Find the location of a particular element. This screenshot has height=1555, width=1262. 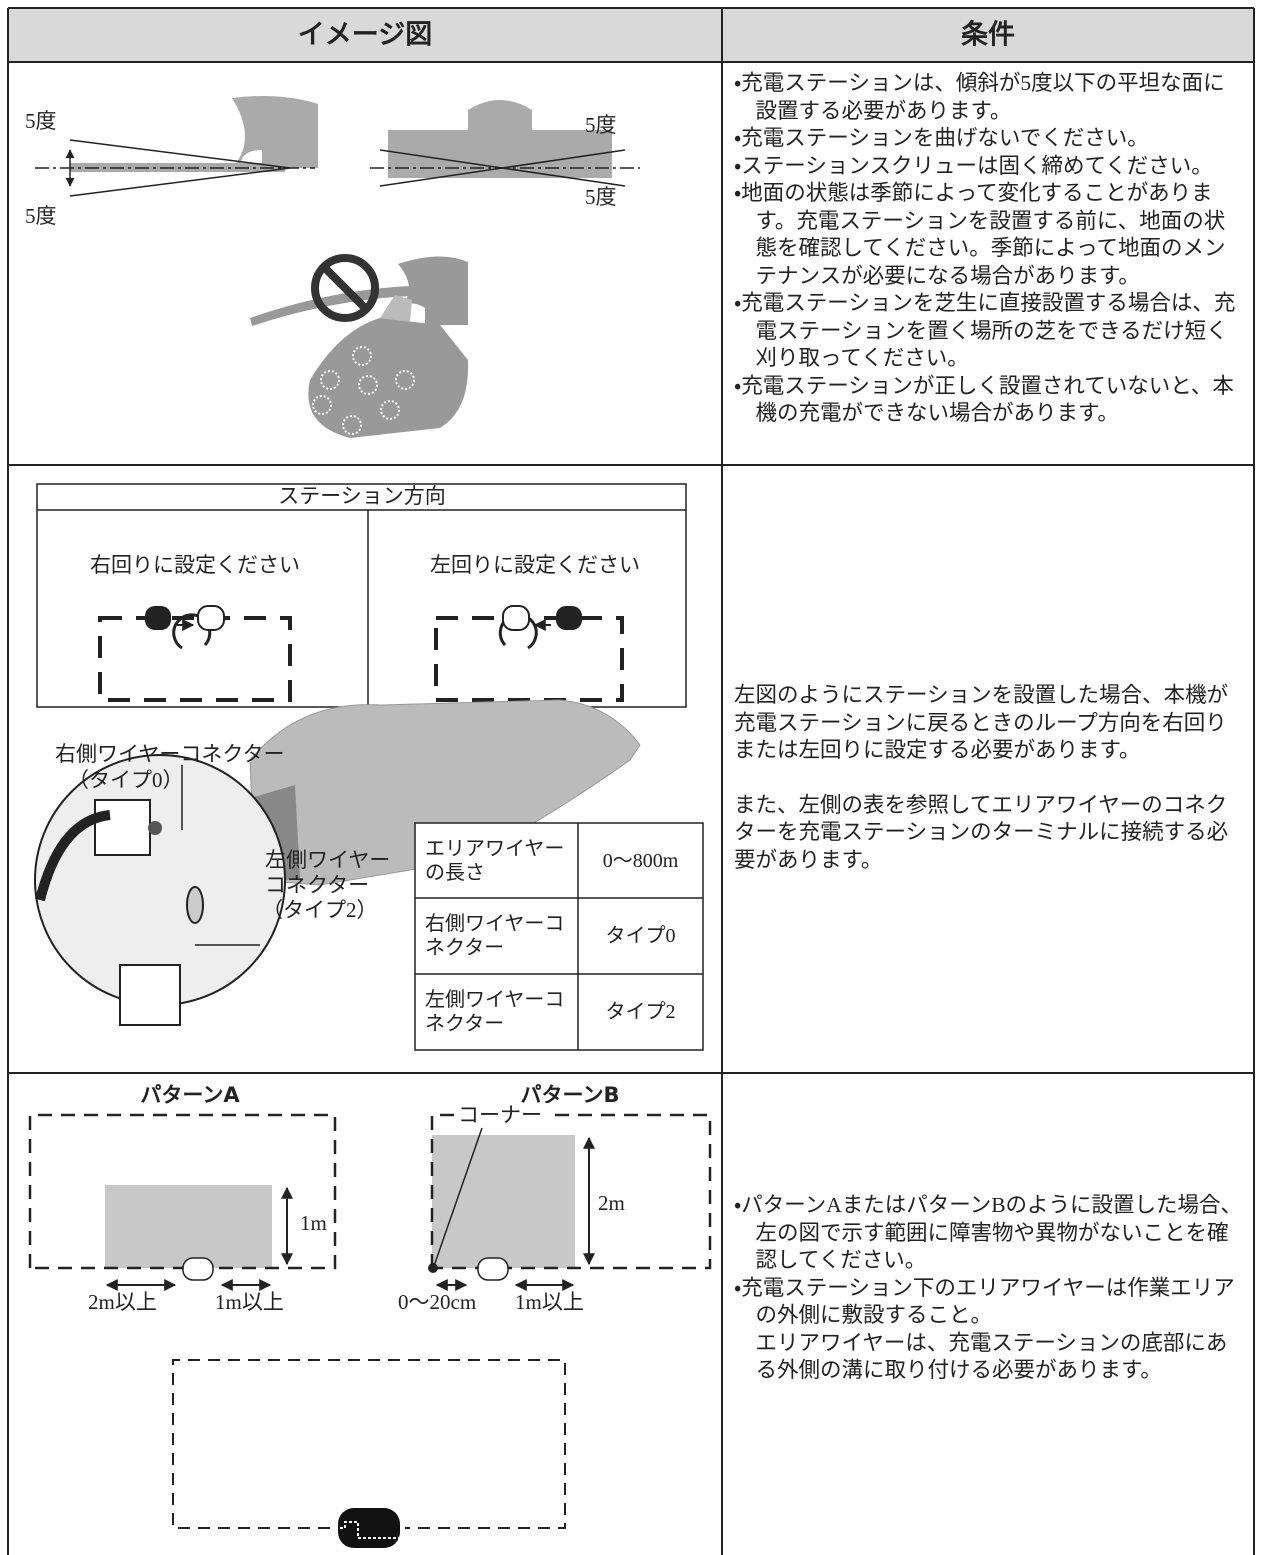

pattern-a-diagram is located at coordinates (182, 1202).